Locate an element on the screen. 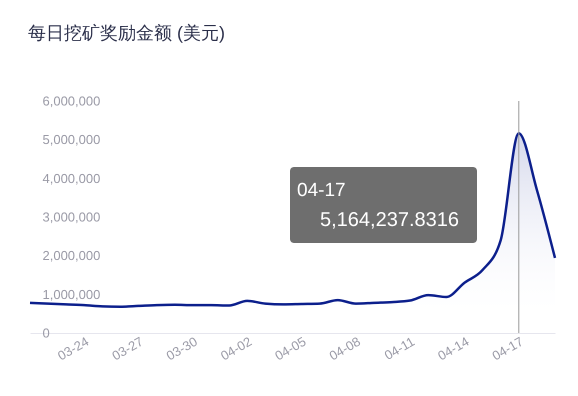 The image size is (578, 396). y-tick-label: 5,000,000 is located at coordinates (71, 140).